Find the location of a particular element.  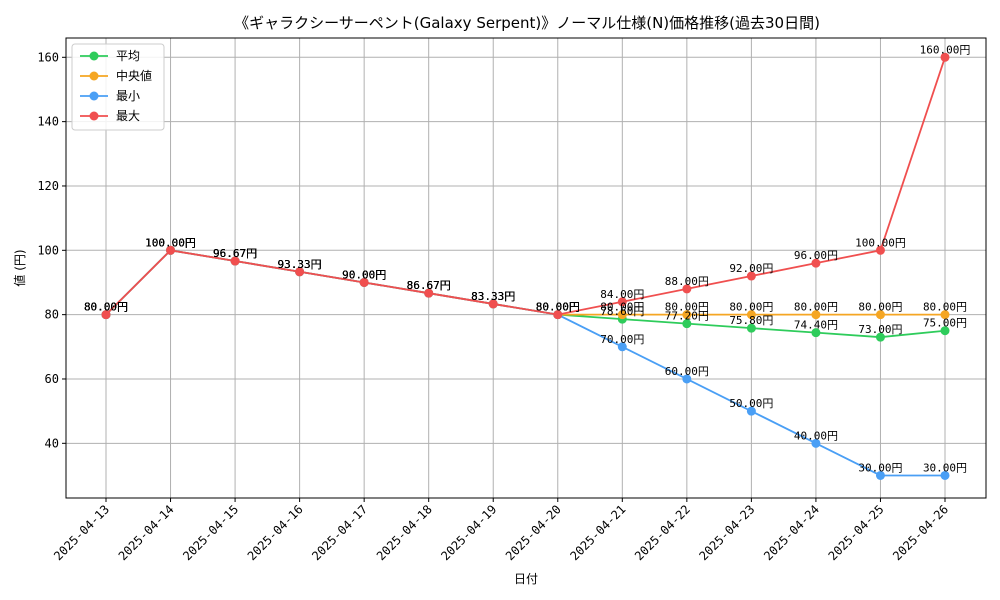

data-label-1: 78.60円 is located at coordinates (622, 311).